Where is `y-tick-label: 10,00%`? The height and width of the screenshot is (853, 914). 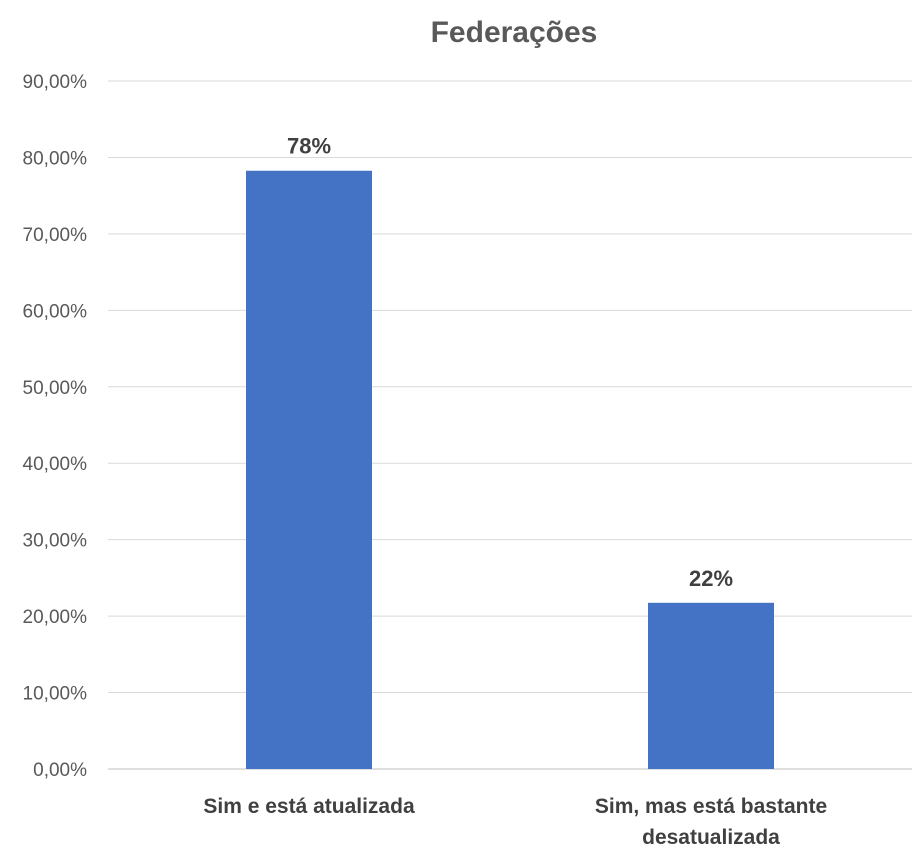
y-tick-label: 10,00% is located at coordinates (55, 694).